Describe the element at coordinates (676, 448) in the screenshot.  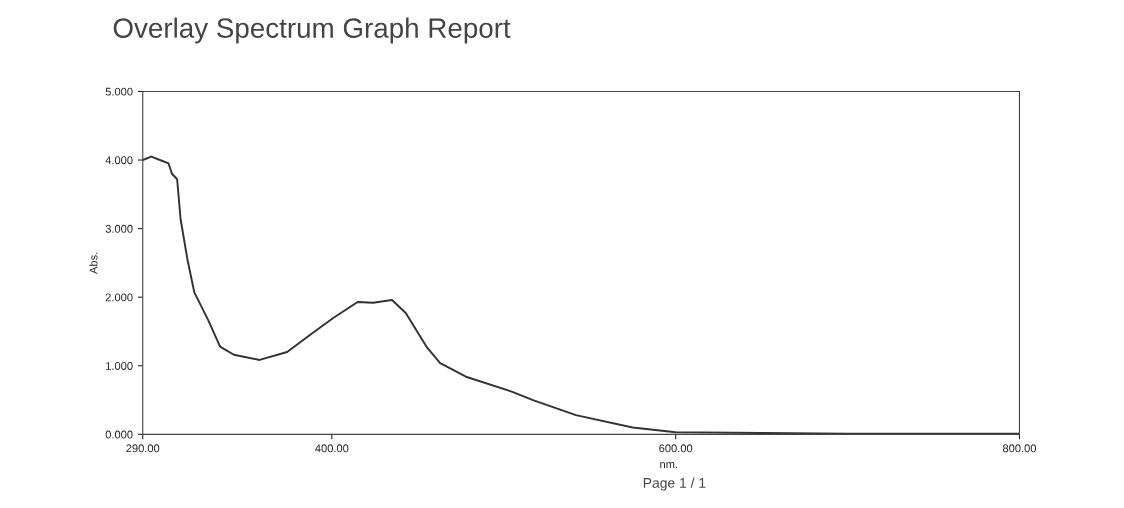
I see `x-tick-label: 600.00` at that location.